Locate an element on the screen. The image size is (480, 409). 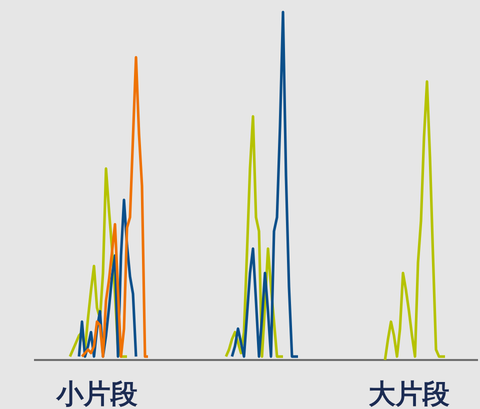
x-tick-label: 小片段 is located at coordinates (97, 394).